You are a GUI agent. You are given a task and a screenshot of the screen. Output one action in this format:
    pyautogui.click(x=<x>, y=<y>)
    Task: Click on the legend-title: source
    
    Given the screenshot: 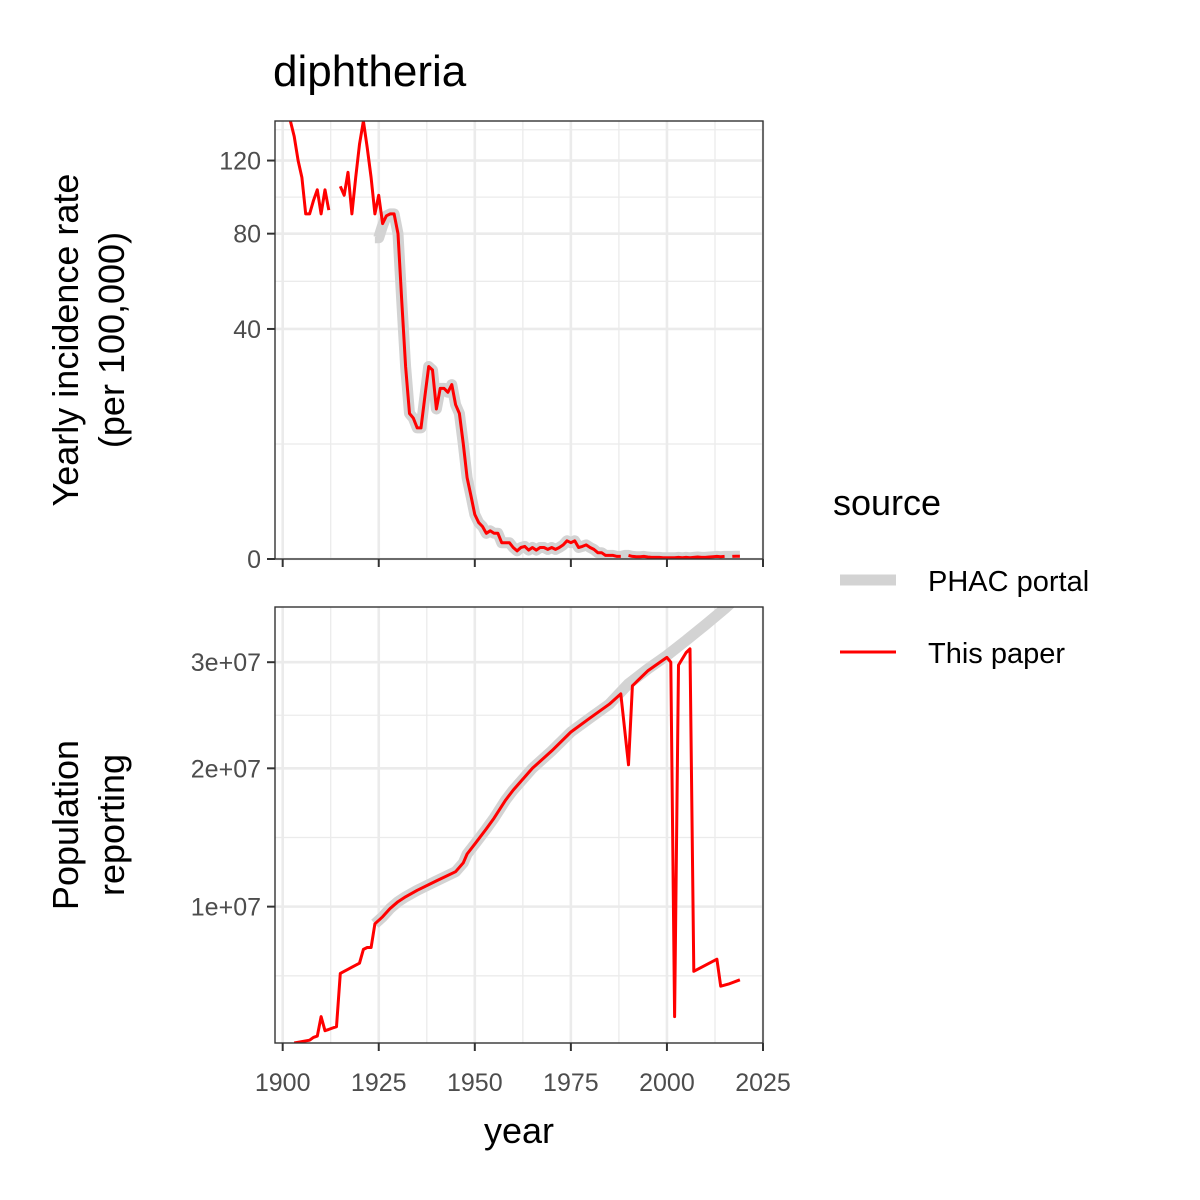 What is the action you would take?
    pyautogui.click(x=887, y=502)
    